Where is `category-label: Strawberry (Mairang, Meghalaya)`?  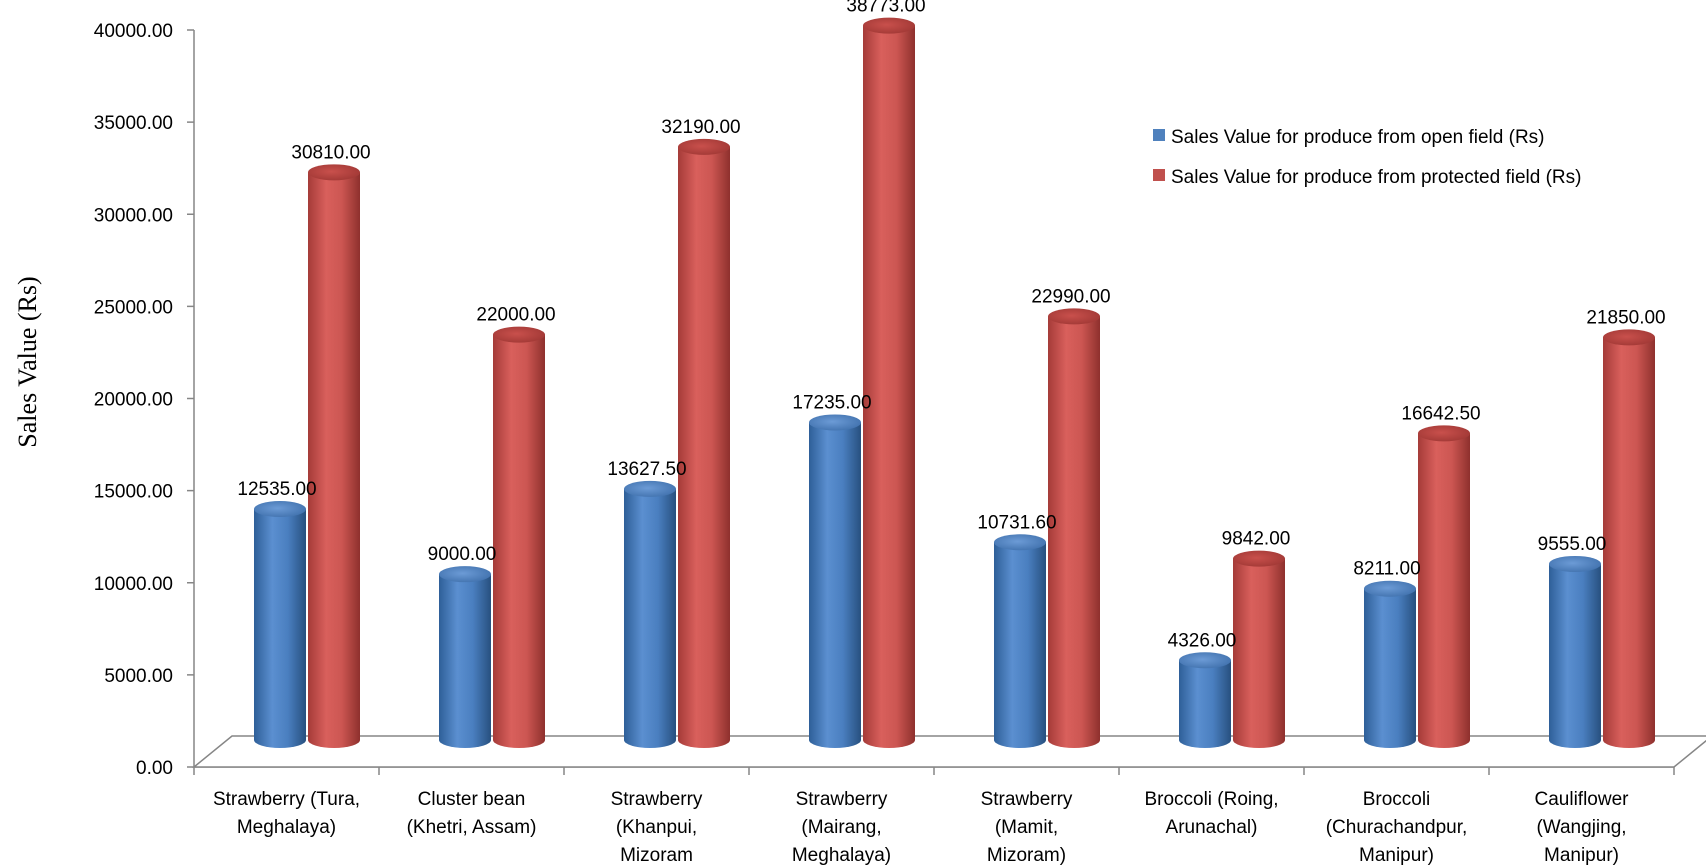
category-label: Strawberry (Mairang, Meghalaya) is located at coordinates (841, 827).